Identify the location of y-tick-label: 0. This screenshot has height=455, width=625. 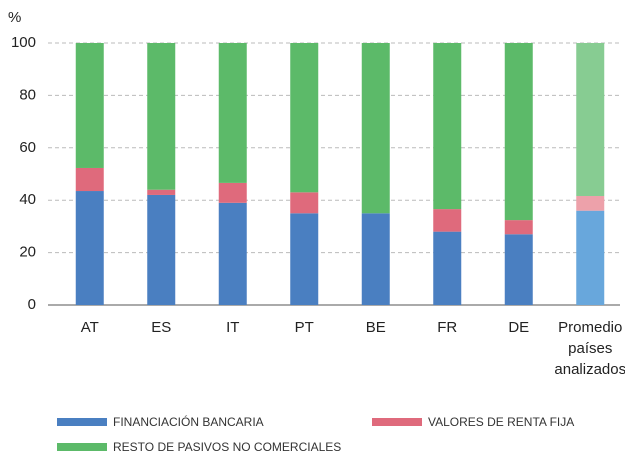
(32, 304).